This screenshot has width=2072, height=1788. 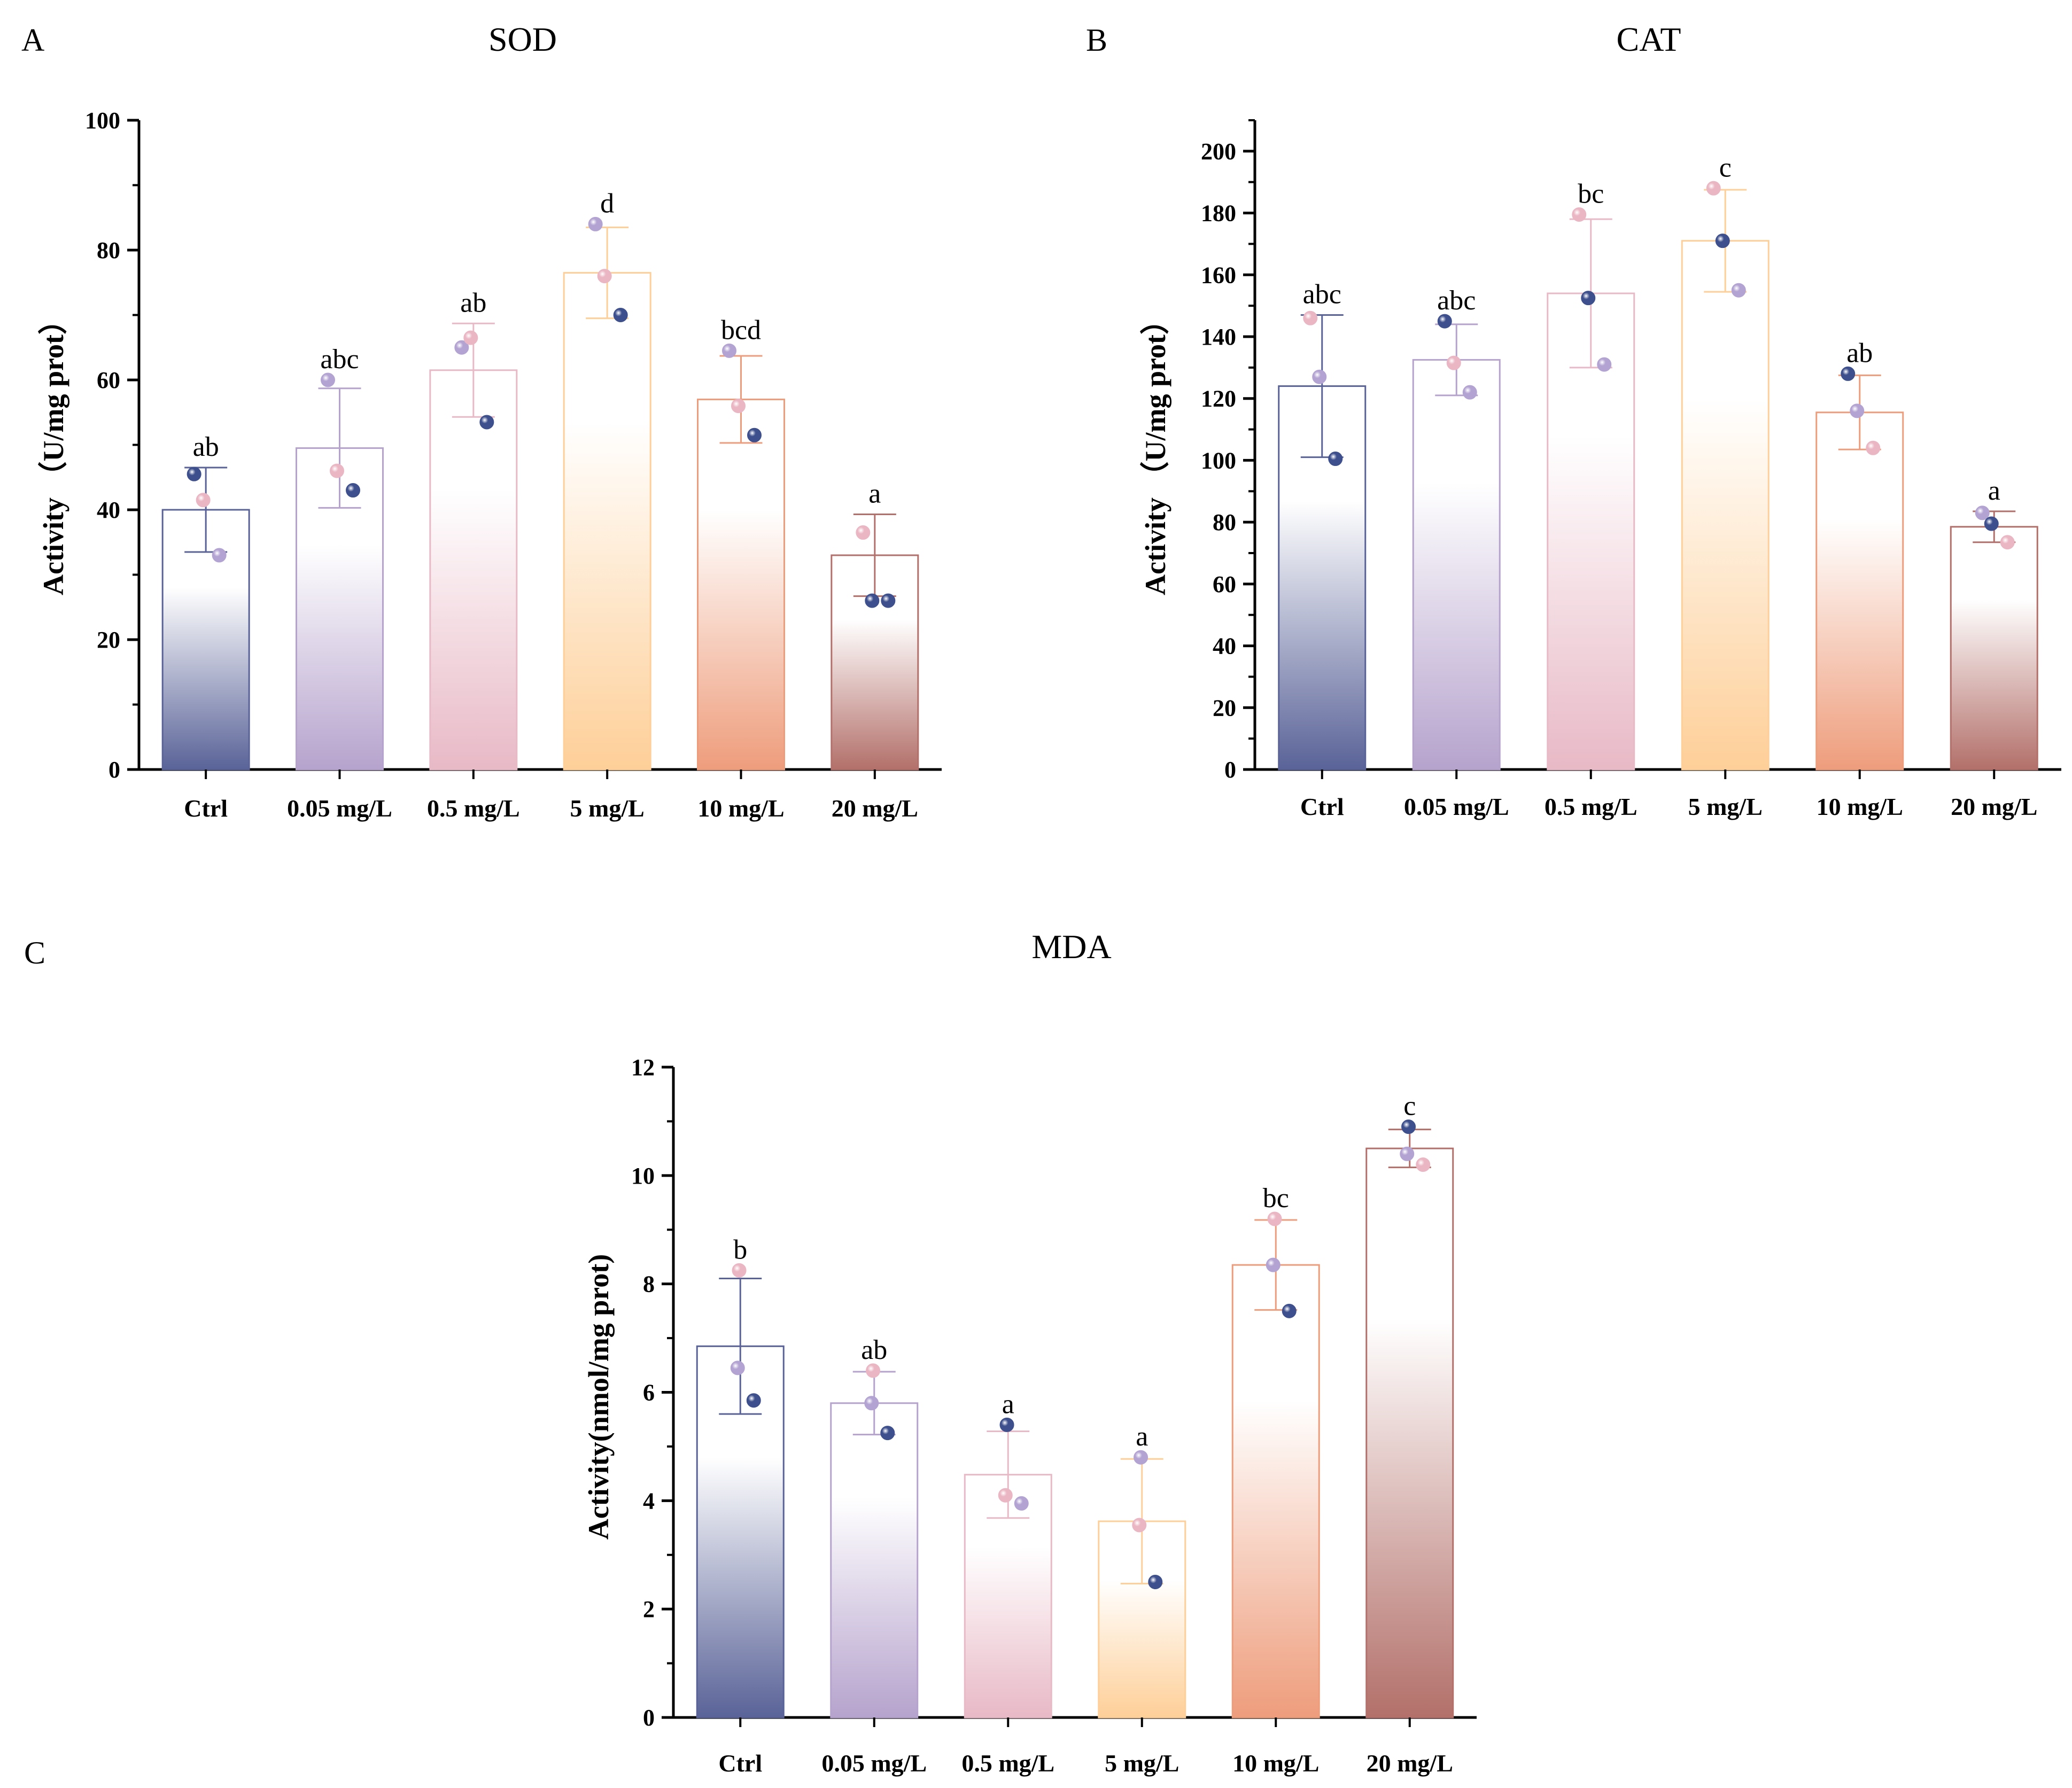 I want to click on mda-significance-label-3: a, so click(x=1142, y=1436).